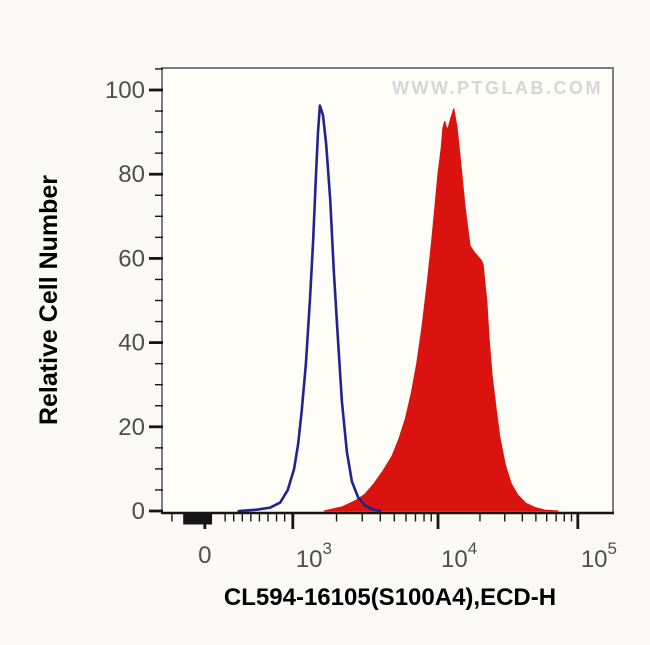  I want to click on y-axis-title: Relative Cell Number, so click(49, 300).